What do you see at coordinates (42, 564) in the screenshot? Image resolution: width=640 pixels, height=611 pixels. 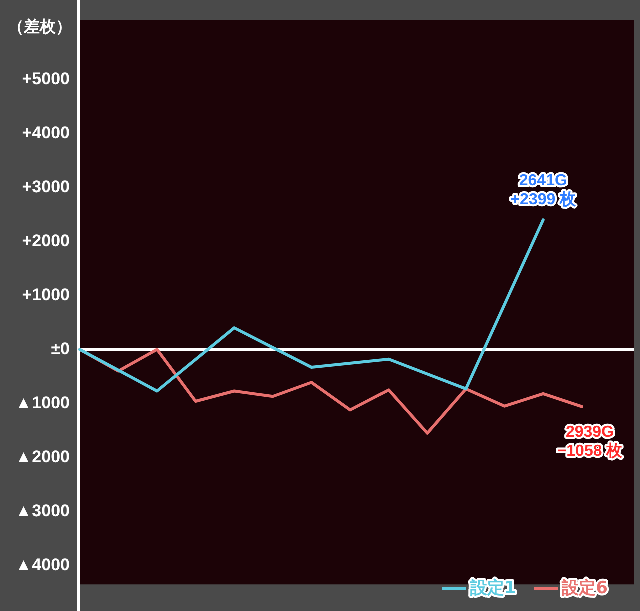 I see `y-tick-label: ▲4000` at bounding box center [42, 564].